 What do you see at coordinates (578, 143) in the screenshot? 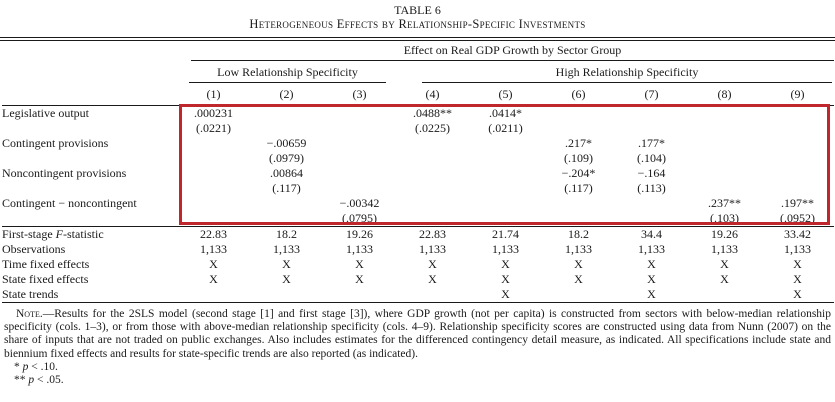
I see `estimate-cell: .217*` at bounding box center [578, 143].